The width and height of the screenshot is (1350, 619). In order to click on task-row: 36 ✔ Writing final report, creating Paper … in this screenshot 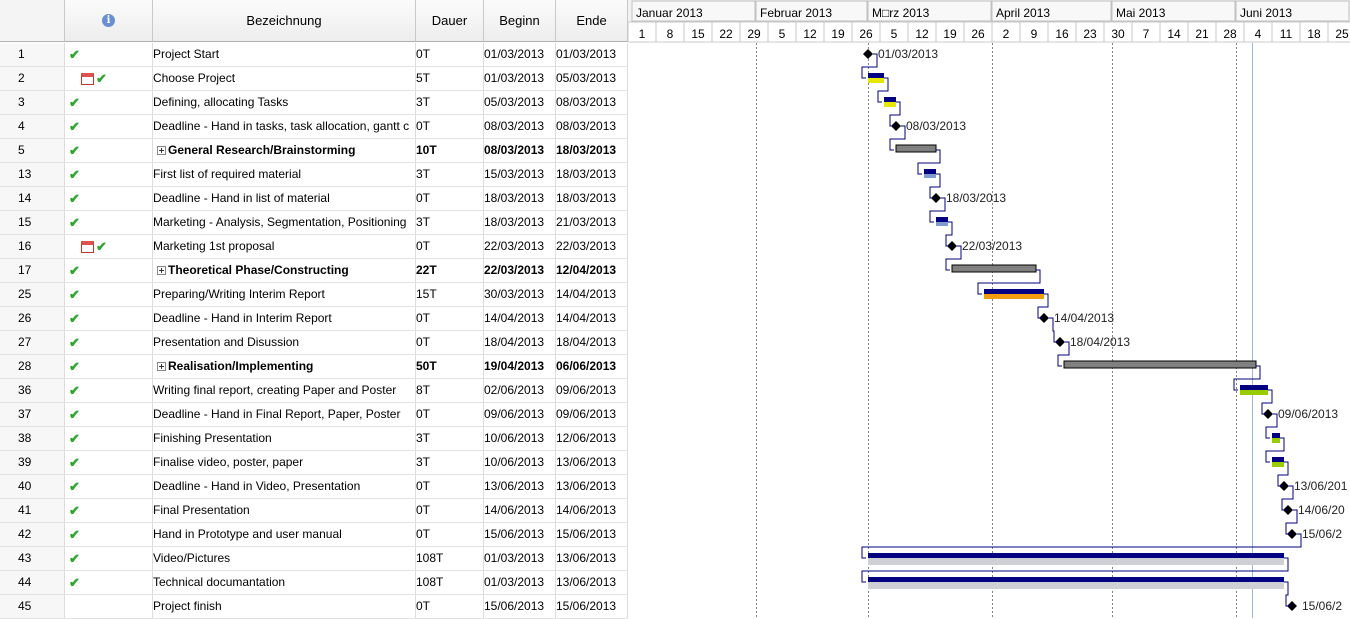, I will do `click(314, 391)`.